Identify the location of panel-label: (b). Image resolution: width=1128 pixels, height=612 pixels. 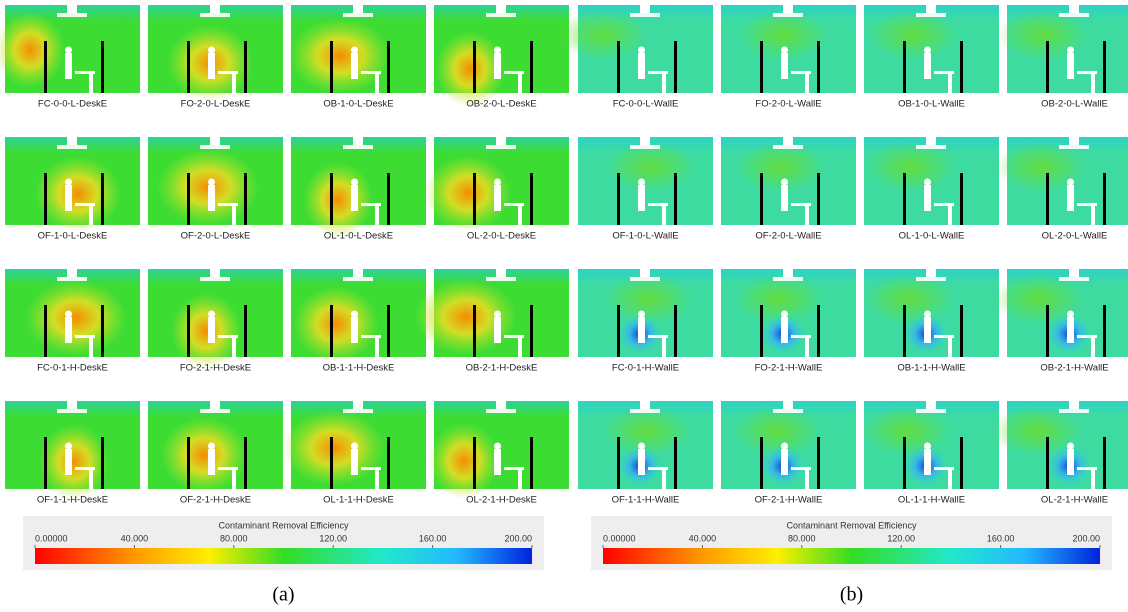
(851, 595).